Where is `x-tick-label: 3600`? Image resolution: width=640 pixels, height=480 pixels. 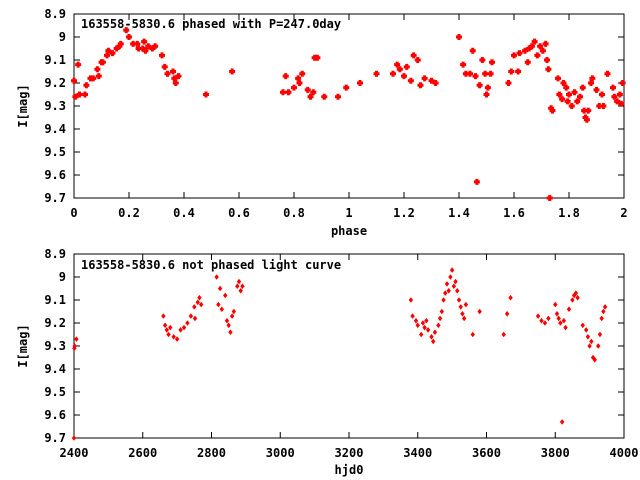
x-tick-label: 3600 is located at coordinates (486, 453).